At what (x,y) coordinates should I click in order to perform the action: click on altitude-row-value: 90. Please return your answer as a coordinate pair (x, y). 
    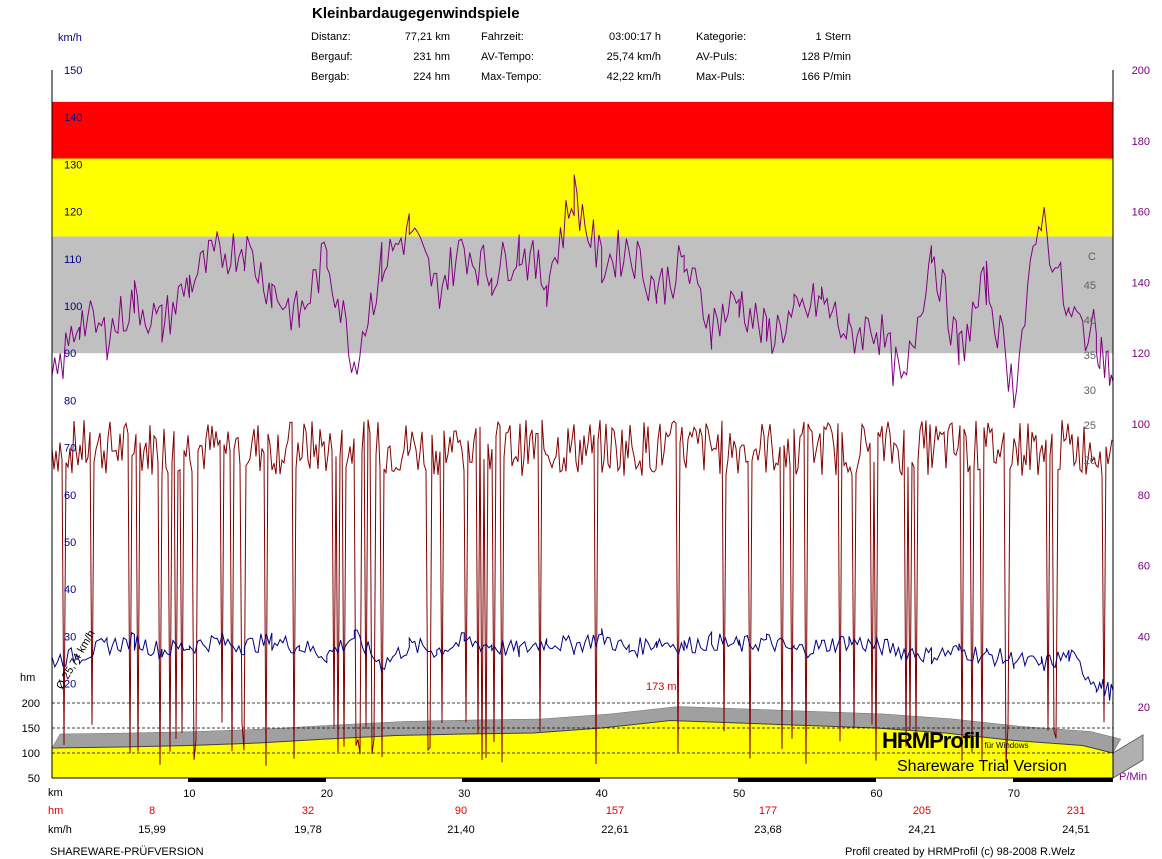
    Looking at the image, I should click on (461, 811).